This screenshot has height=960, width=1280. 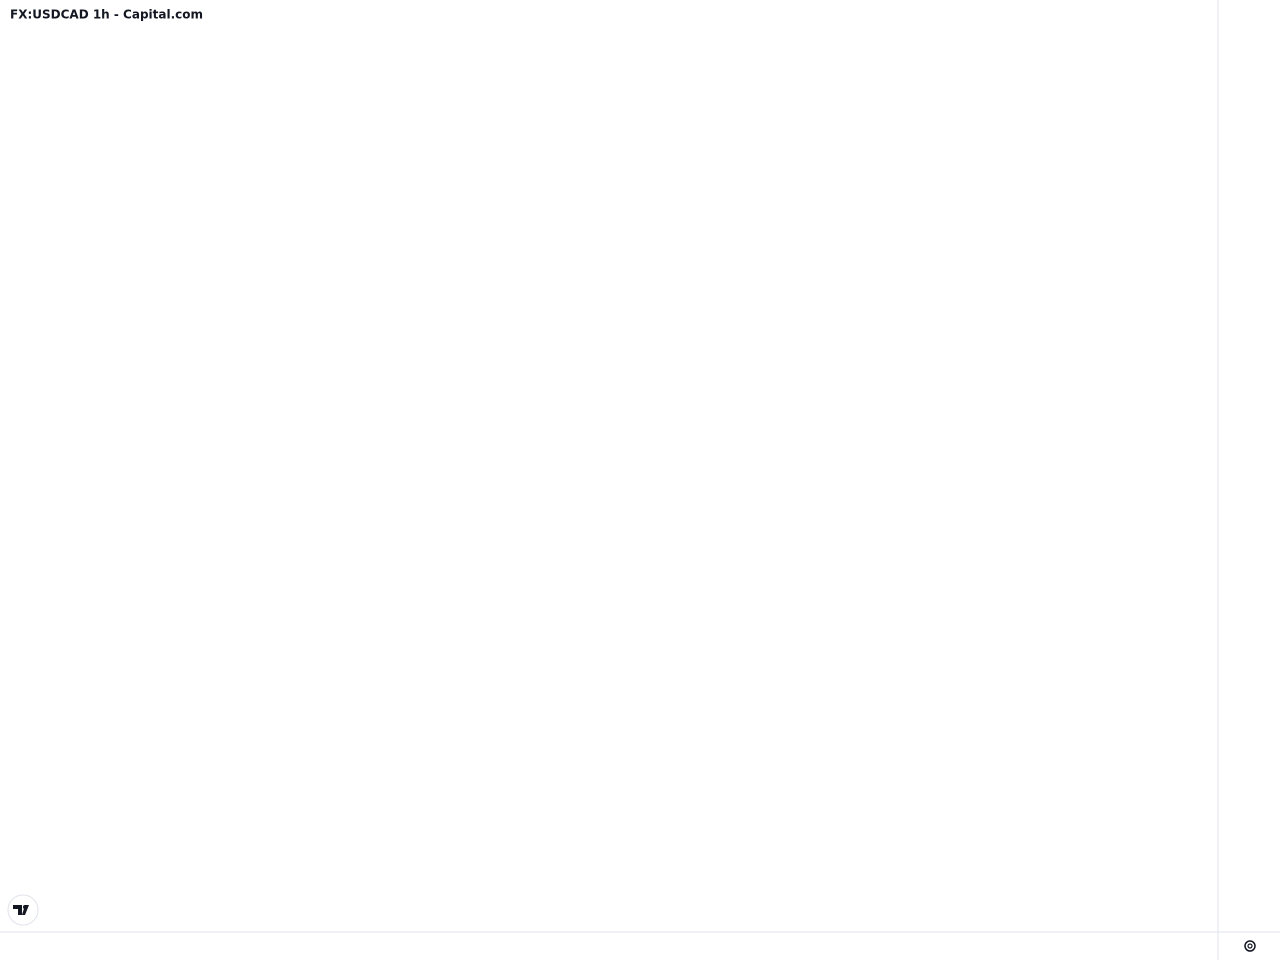 What do you see at coordinates (106, 15) in the screenshot?
I see `chart-title: FX:USDCAD 1h - Capital.com` at bounding box center [106, 15].